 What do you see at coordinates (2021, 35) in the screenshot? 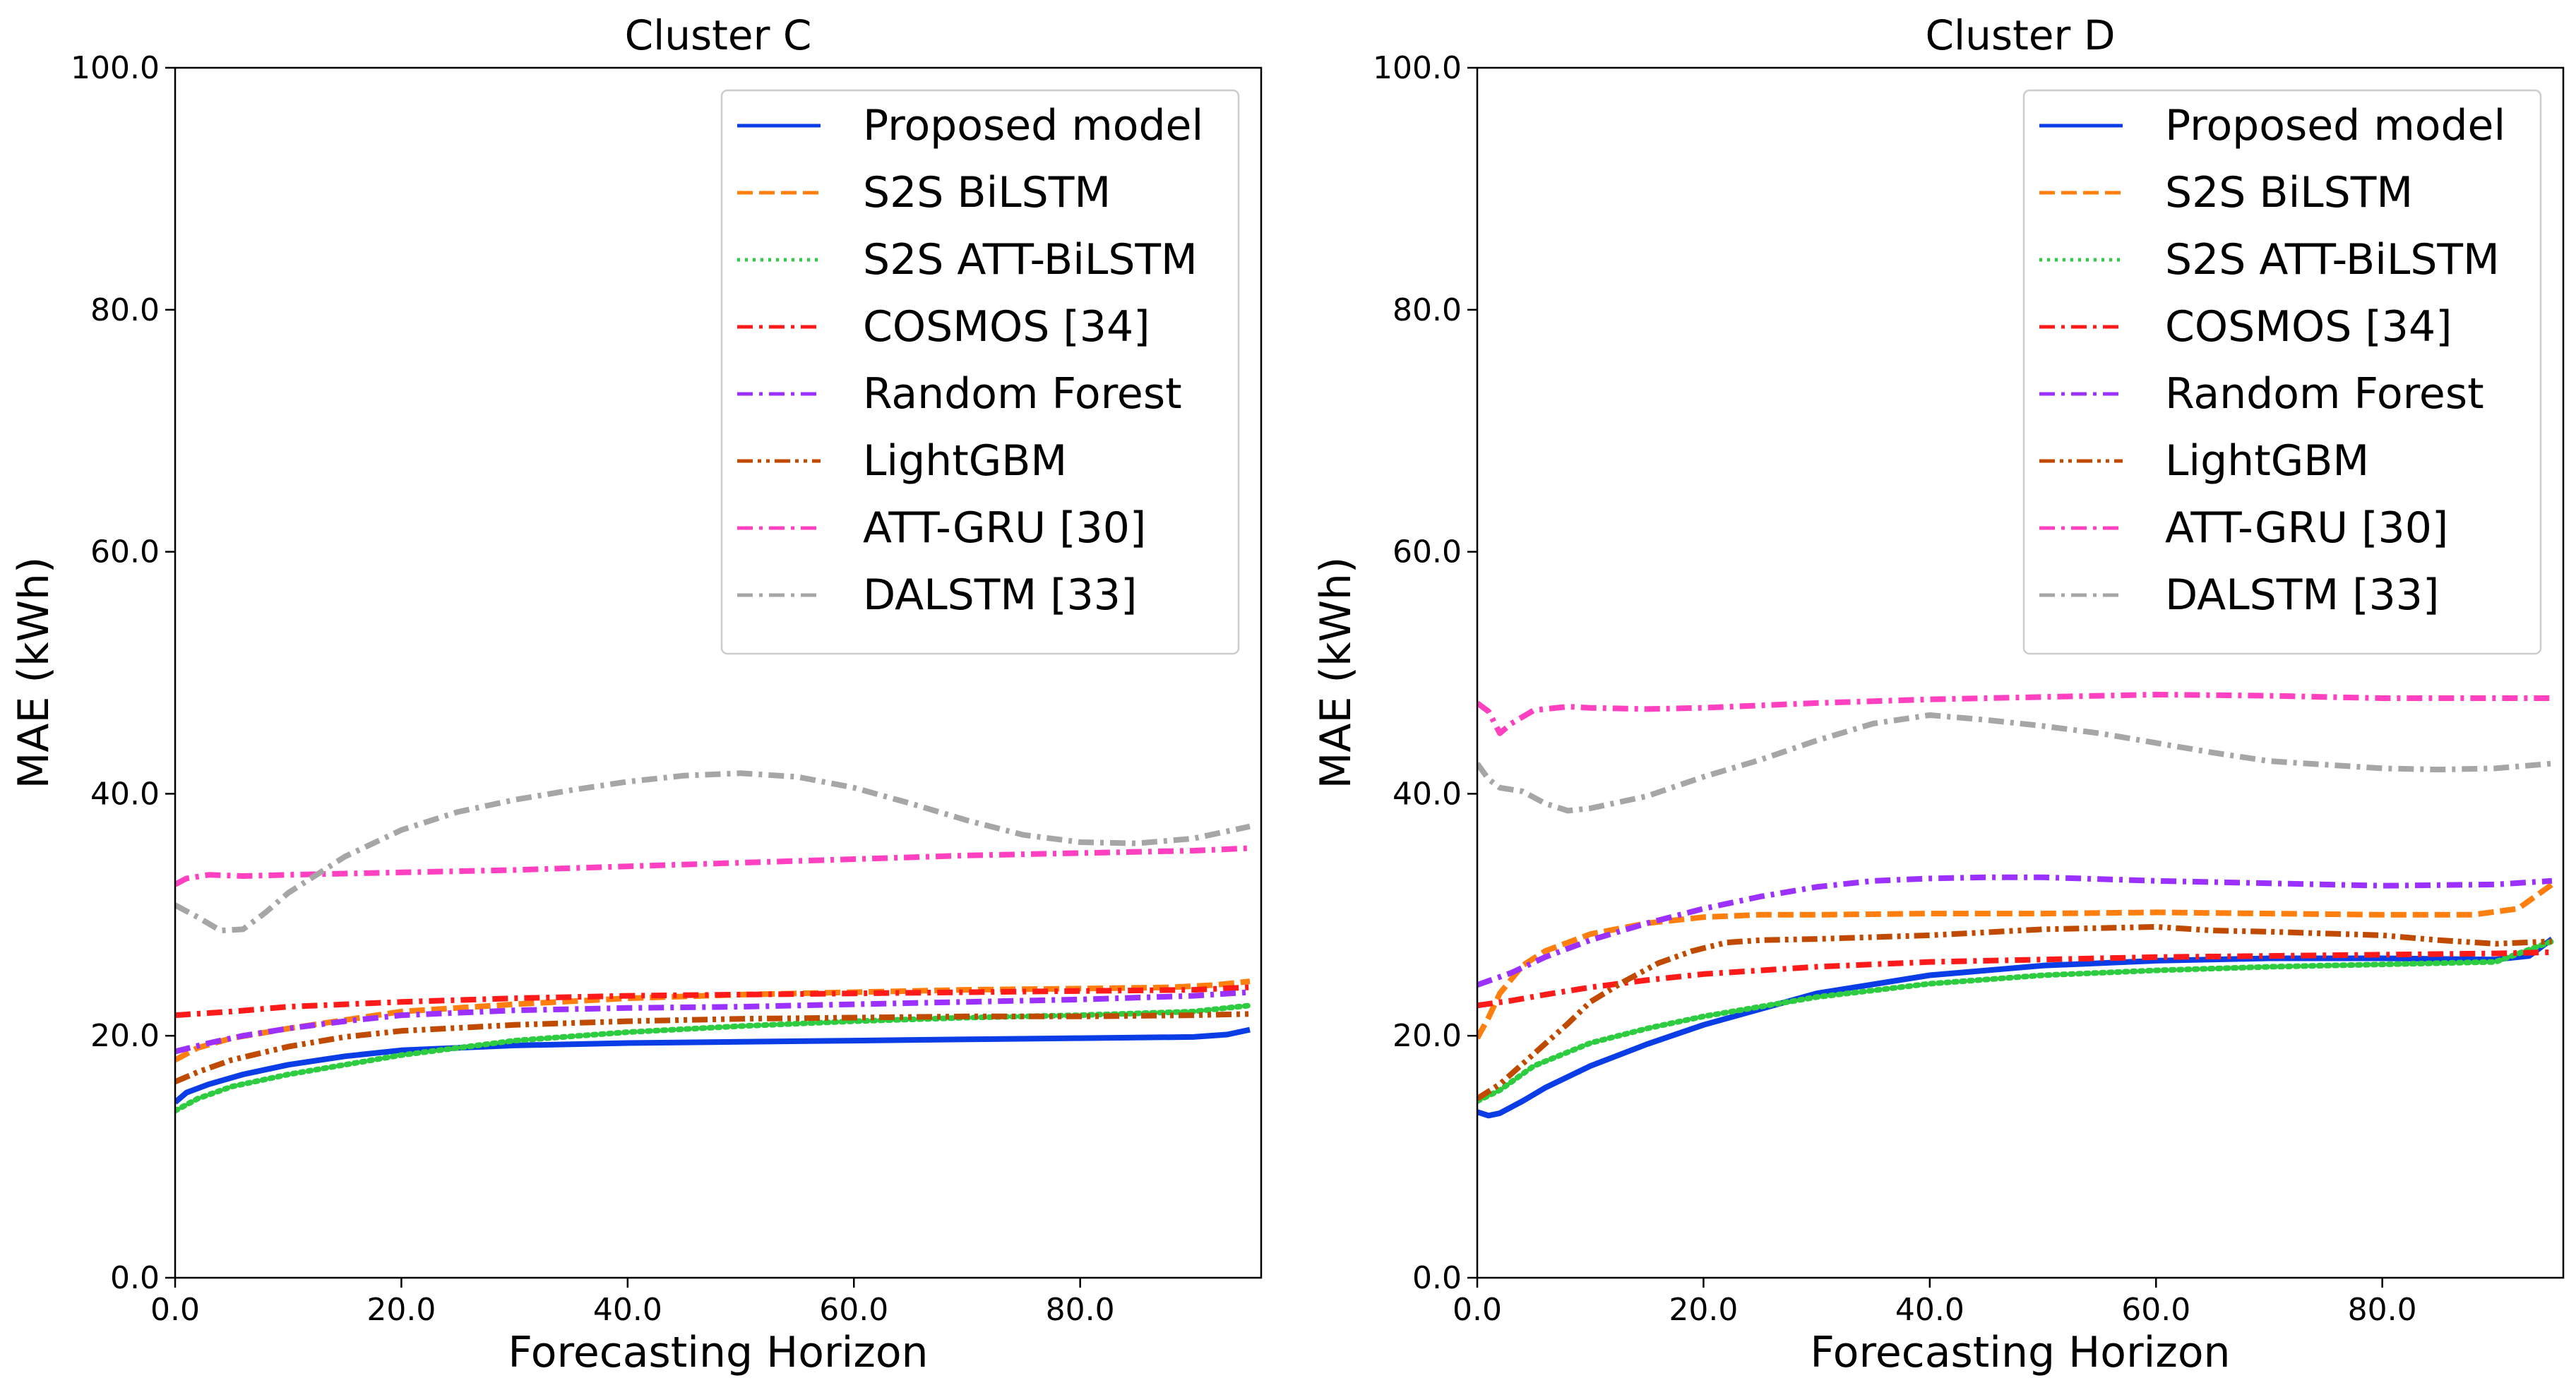
I see `chart-title: Cluster D` at bounding box center [2021, 35].